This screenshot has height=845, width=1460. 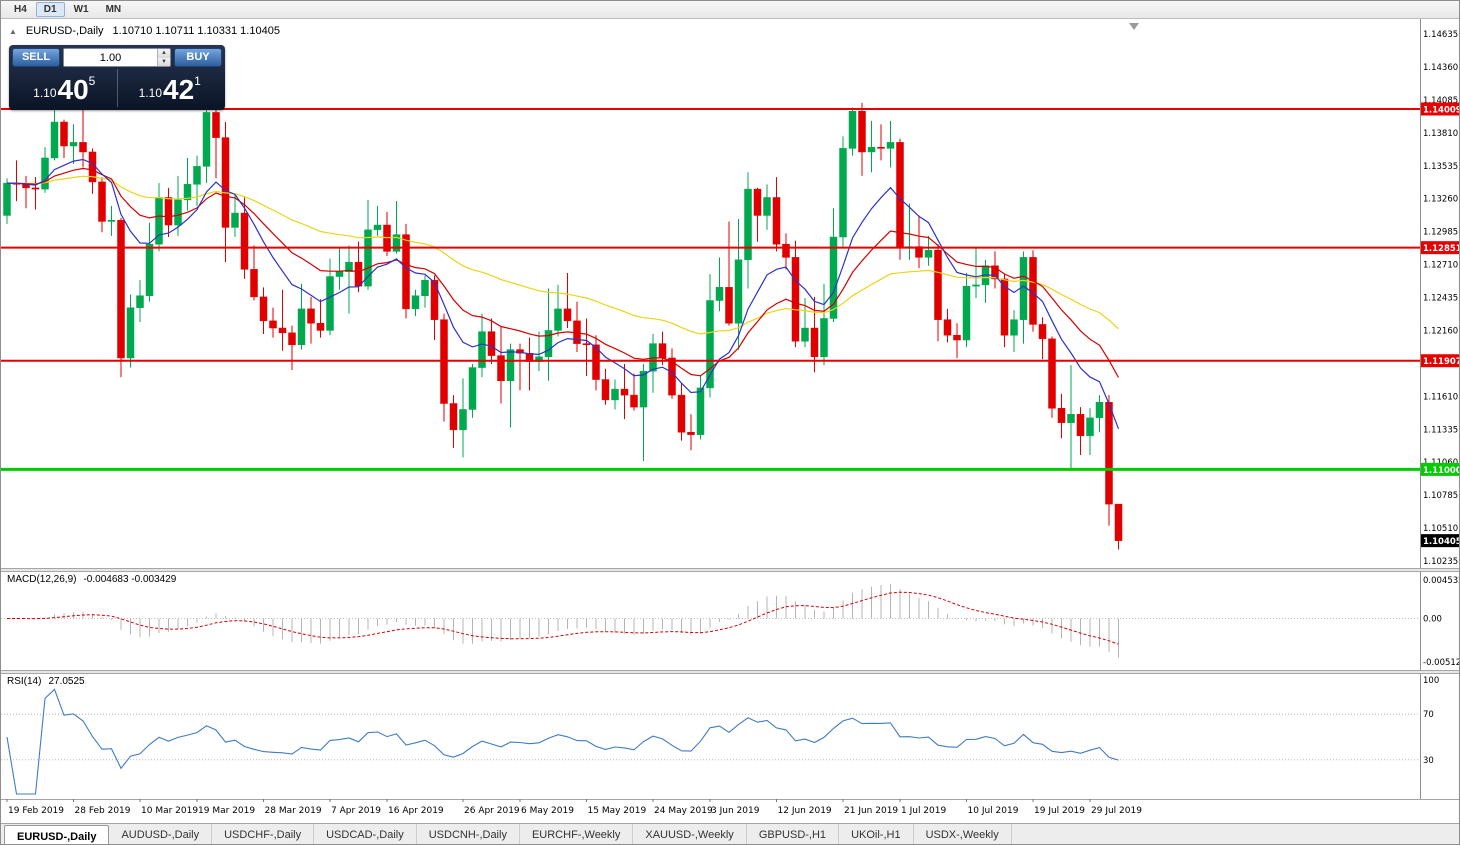 What do you see at coordinates (169, 811) in the screenshot?
I see `time-axis-label: 10 Mar 2019` at bounding box center [169, 811].